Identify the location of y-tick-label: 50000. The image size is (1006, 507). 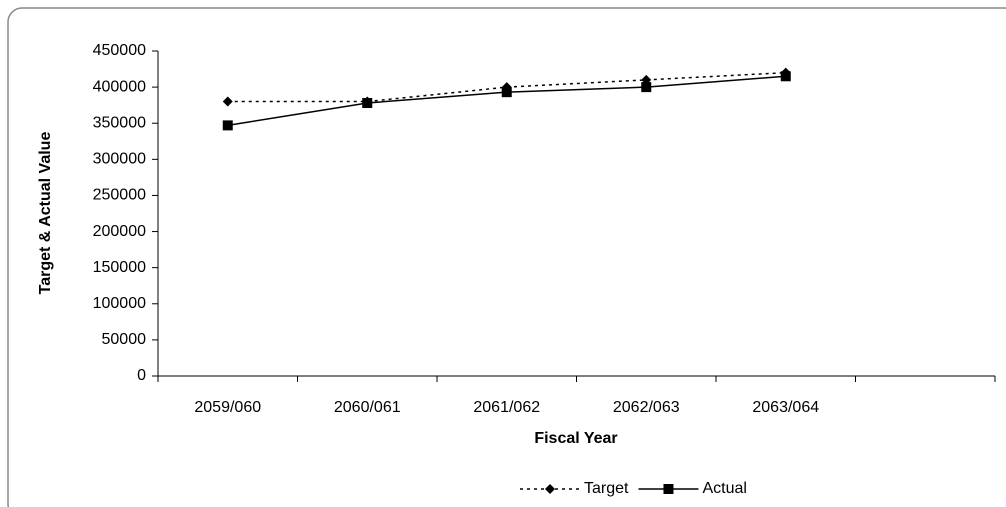
(124, 339).